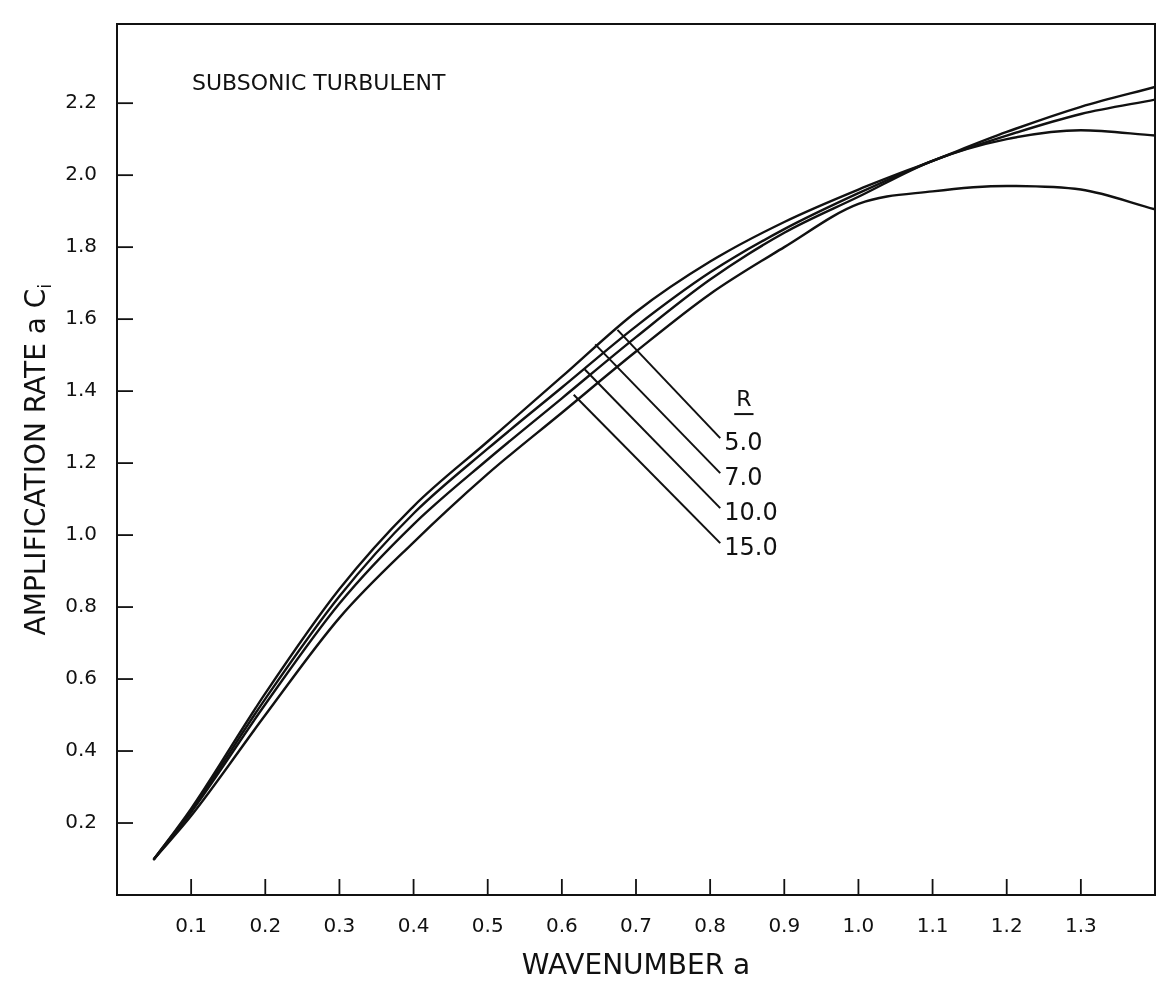 This screenshot has height=991, width=1159. Describe the element at coordinates (81, 533) in the screenshot. I see `y-tick-label: 1.0` at that location.